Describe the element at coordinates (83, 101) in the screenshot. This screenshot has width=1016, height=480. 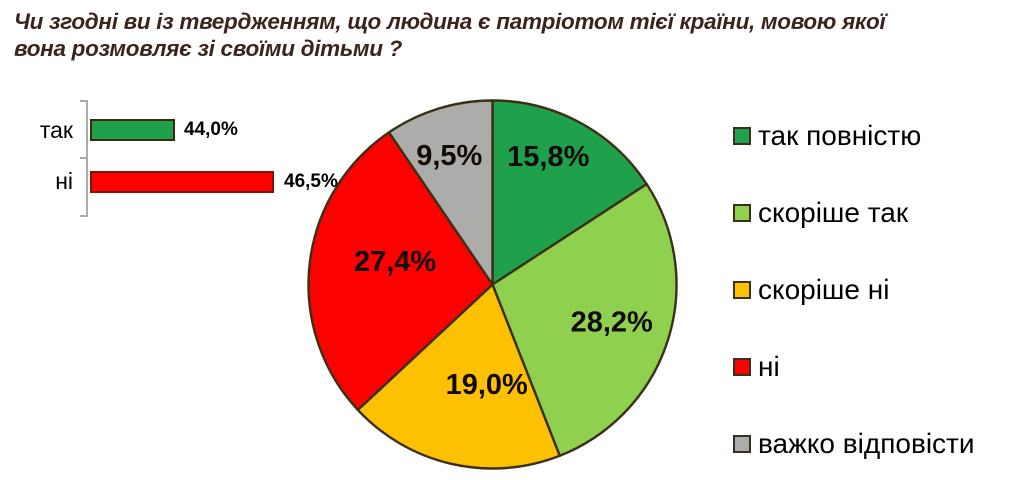
I see `axis-tick-top` at that location.